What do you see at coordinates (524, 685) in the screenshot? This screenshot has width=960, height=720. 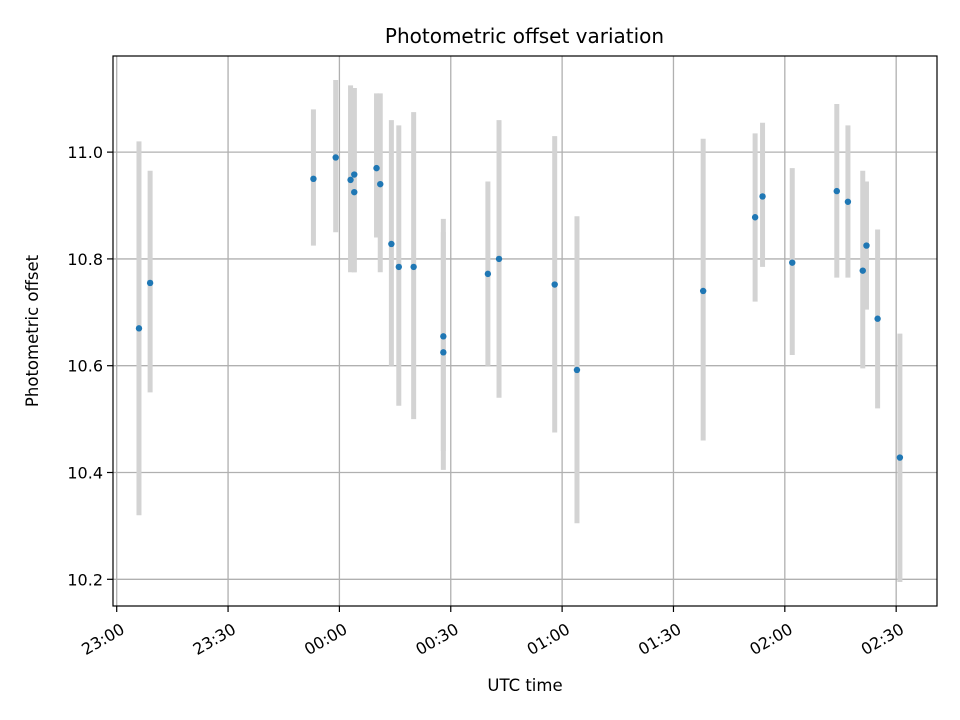 I see `x-axis-label: UTC time` at bounding box center [524, 685].